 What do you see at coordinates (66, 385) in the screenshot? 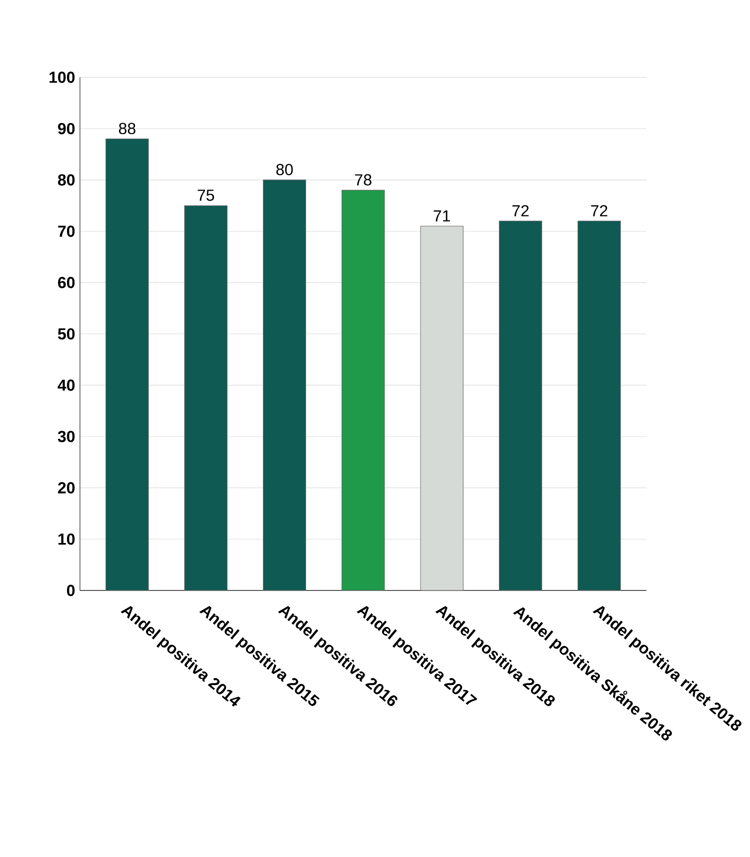
I see `y-tick-label: 40` at bounding box center [66, 385].